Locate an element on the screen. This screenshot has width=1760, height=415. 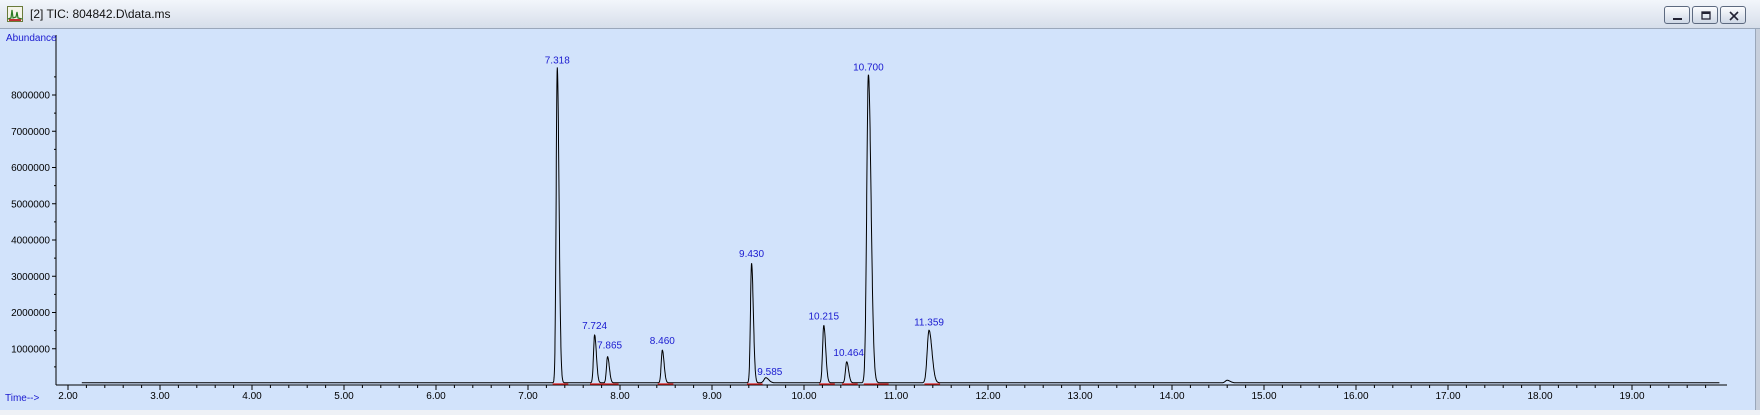
x-tick-label: 13.00 is located at coordinates (1079, 396).